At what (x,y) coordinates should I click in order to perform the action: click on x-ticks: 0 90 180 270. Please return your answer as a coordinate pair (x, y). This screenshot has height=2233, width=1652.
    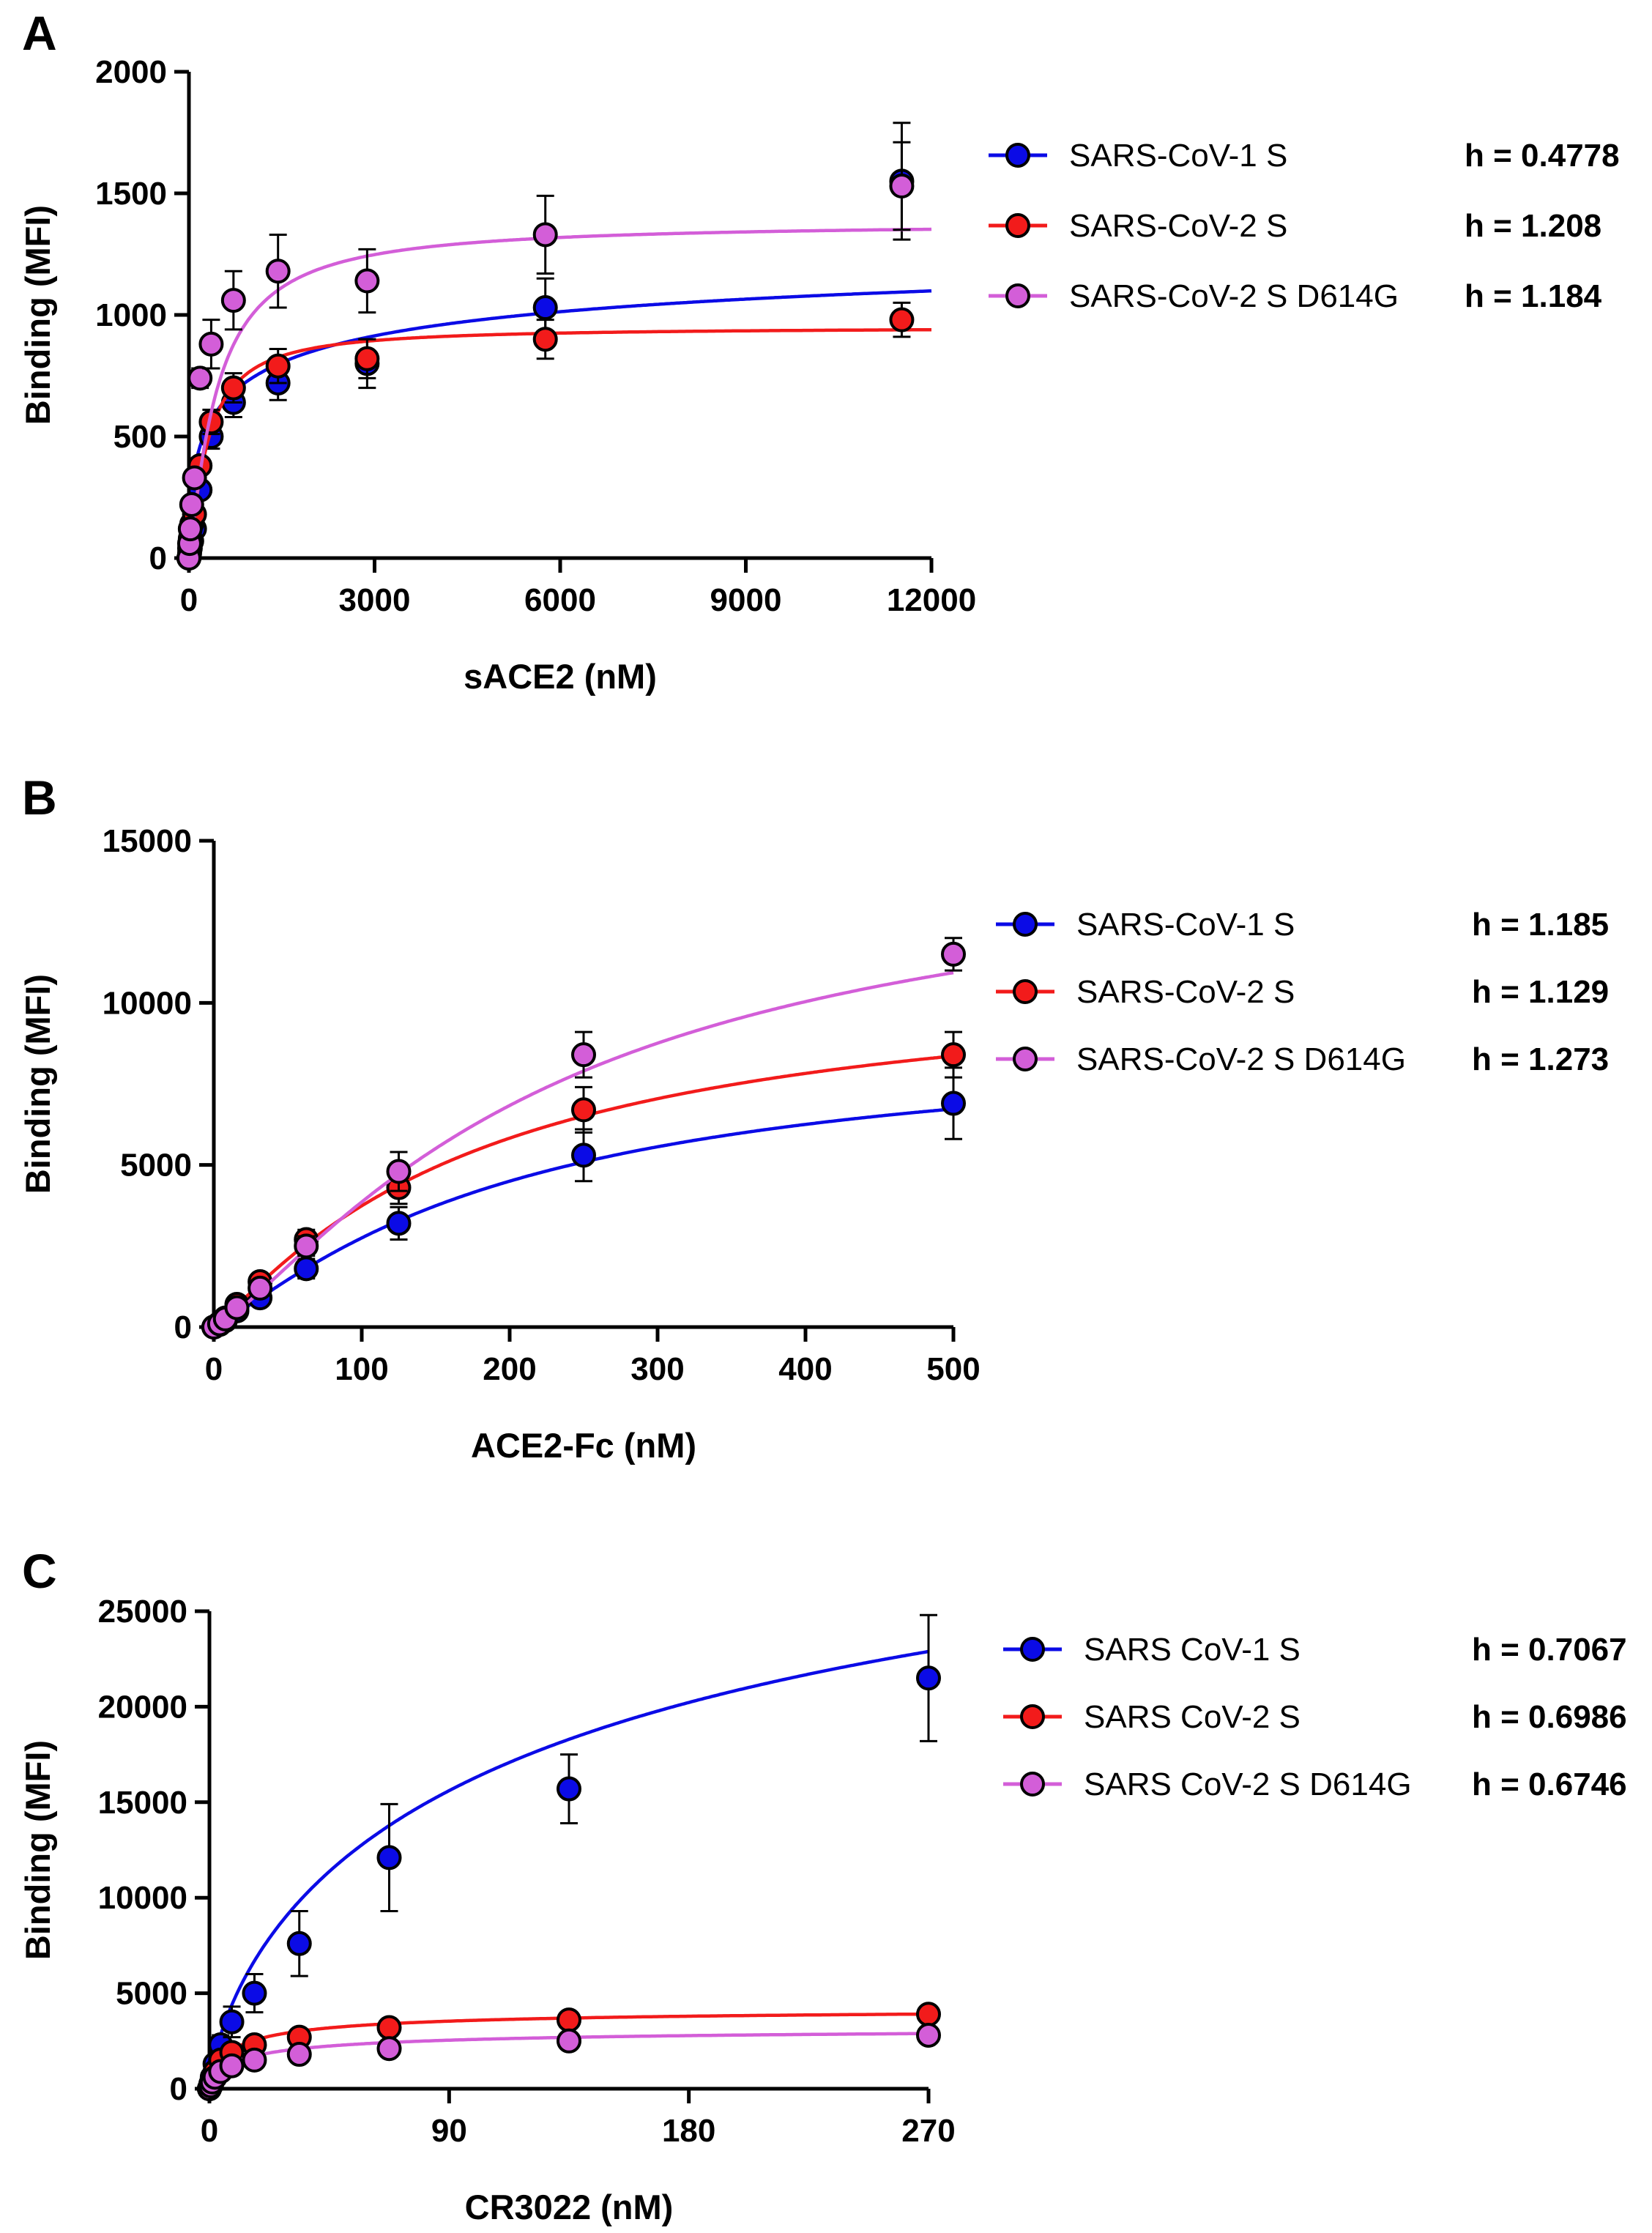
    Looking at the image, I should click on (579, 2119).